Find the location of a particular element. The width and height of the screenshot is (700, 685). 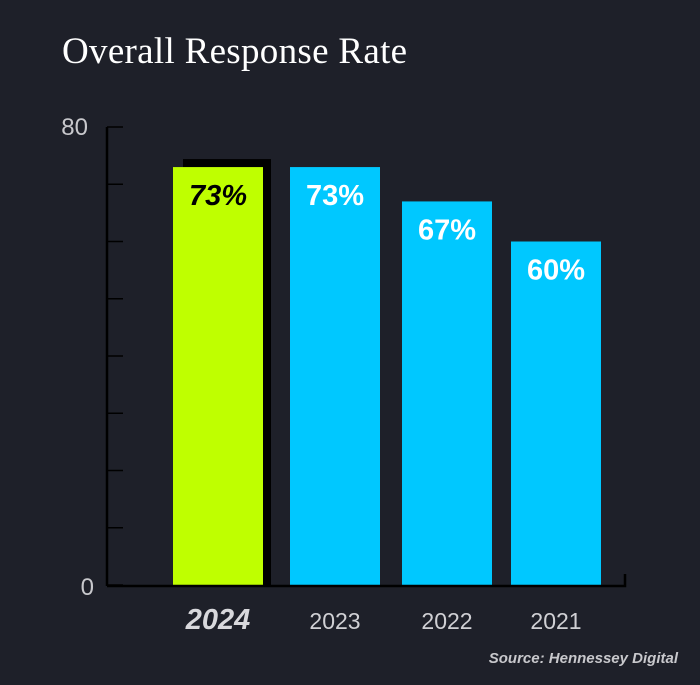

bar-2022 is located at coordinates (447, 393).